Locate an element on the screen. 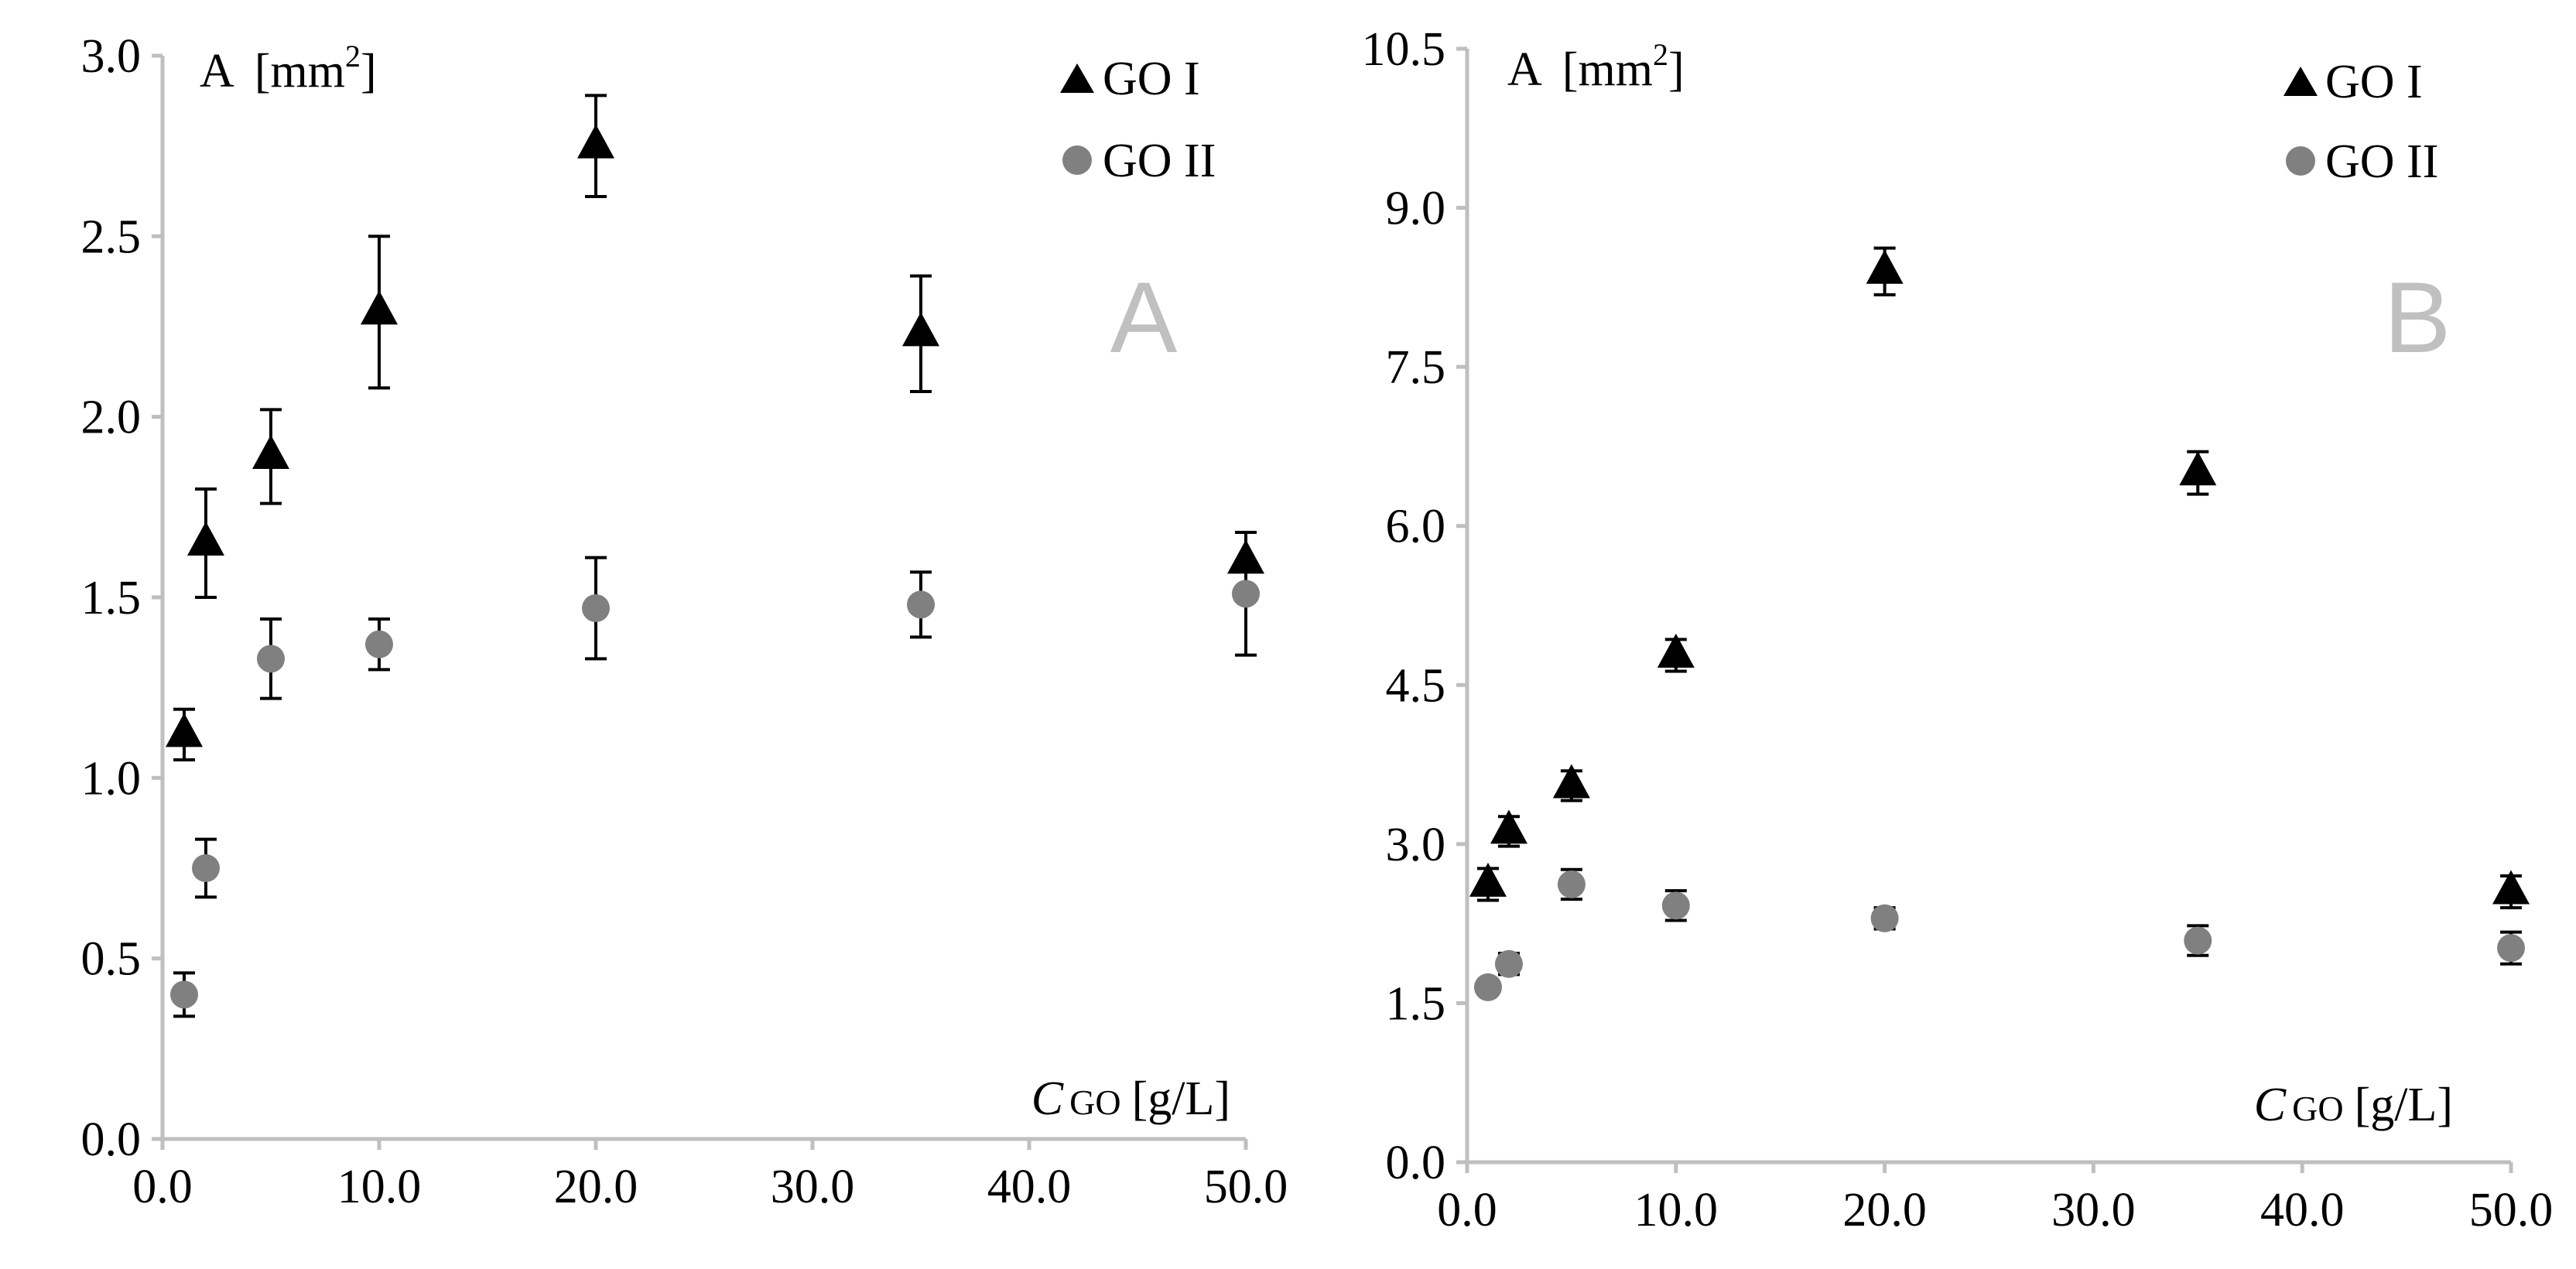 The width and height of the screenshot is (2576, 1269). y-tick-label: 4.5 is located at coordinates (1416, 685).